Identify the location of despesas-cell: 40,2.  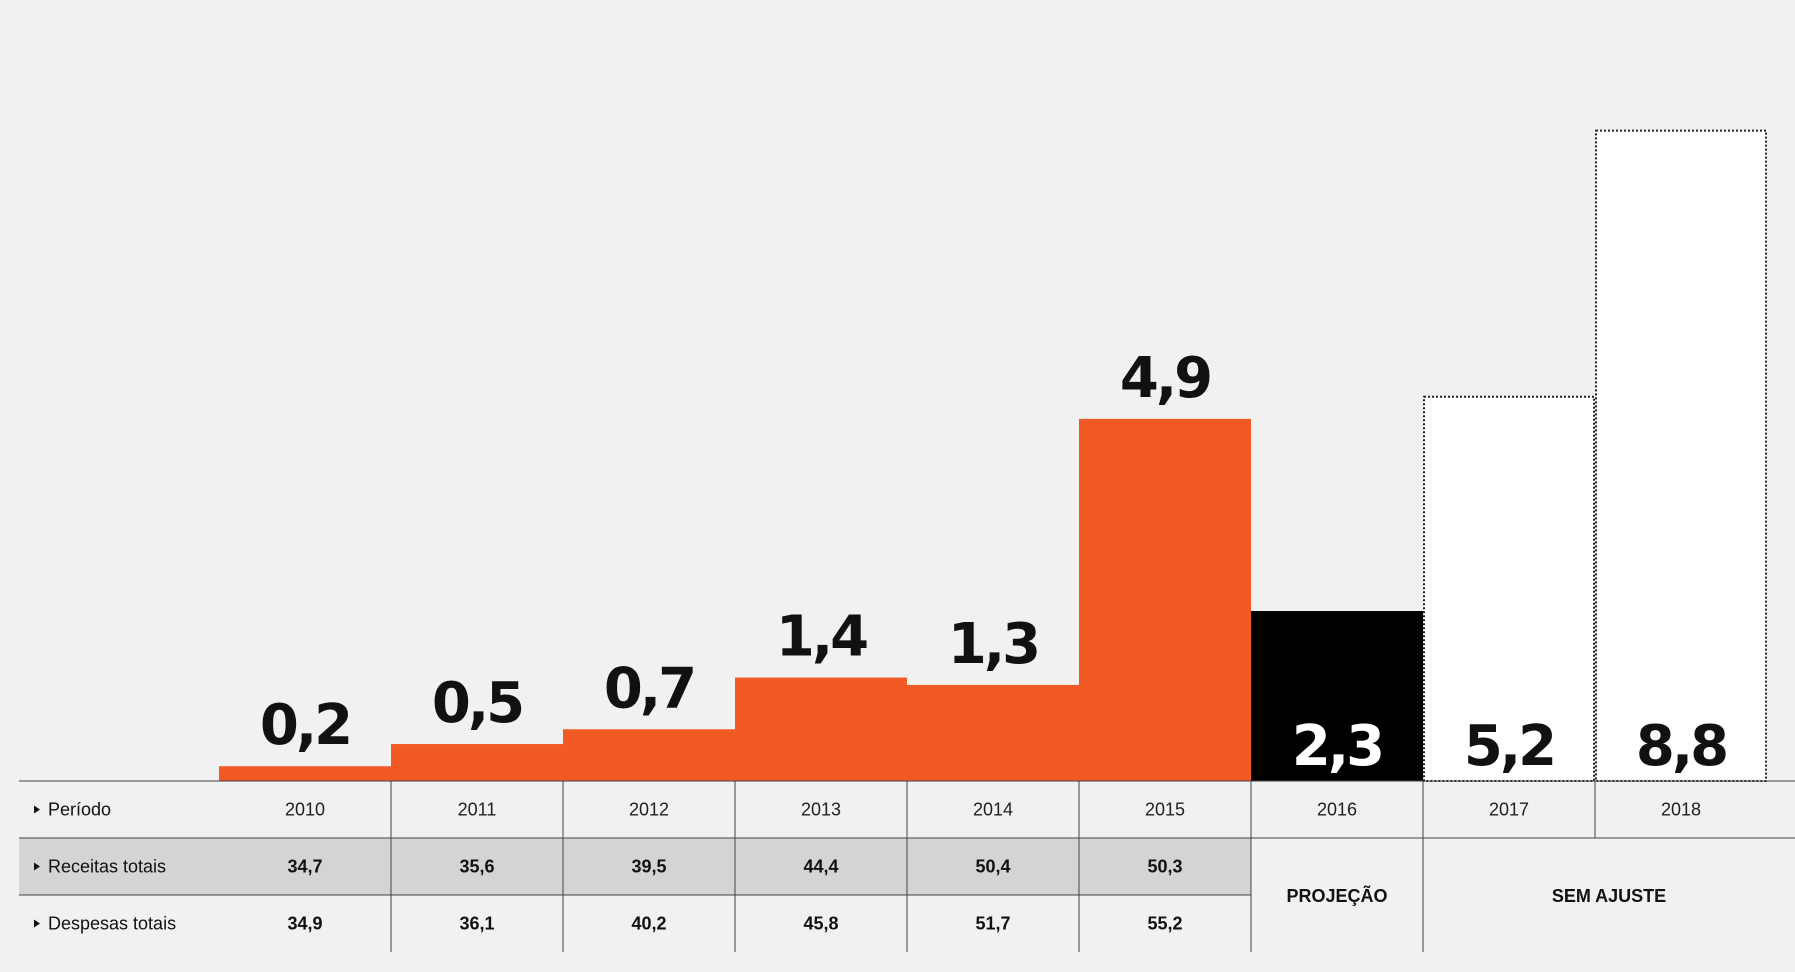
(648, 924).